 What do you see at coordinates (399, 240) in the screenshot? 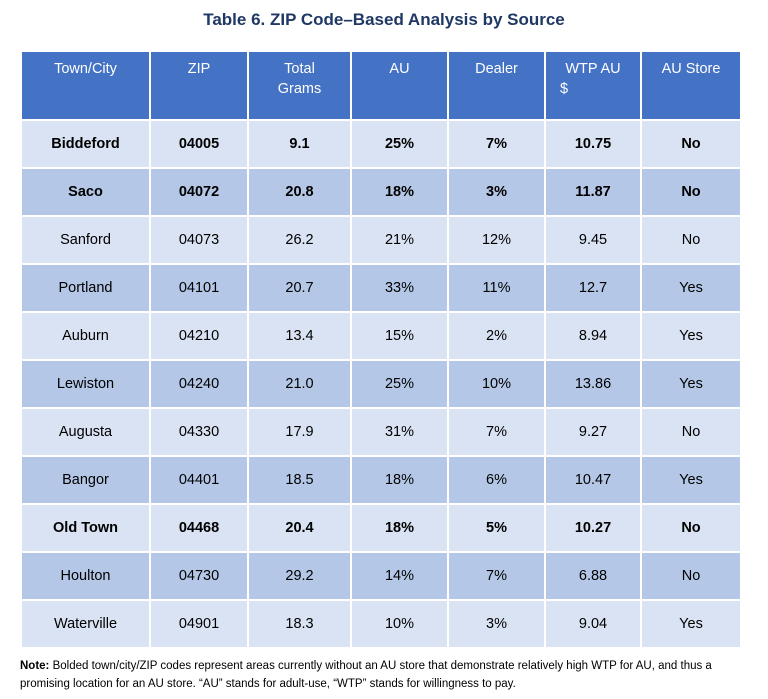
I see `cell-au: 21%` at bounding box center [399, 240].